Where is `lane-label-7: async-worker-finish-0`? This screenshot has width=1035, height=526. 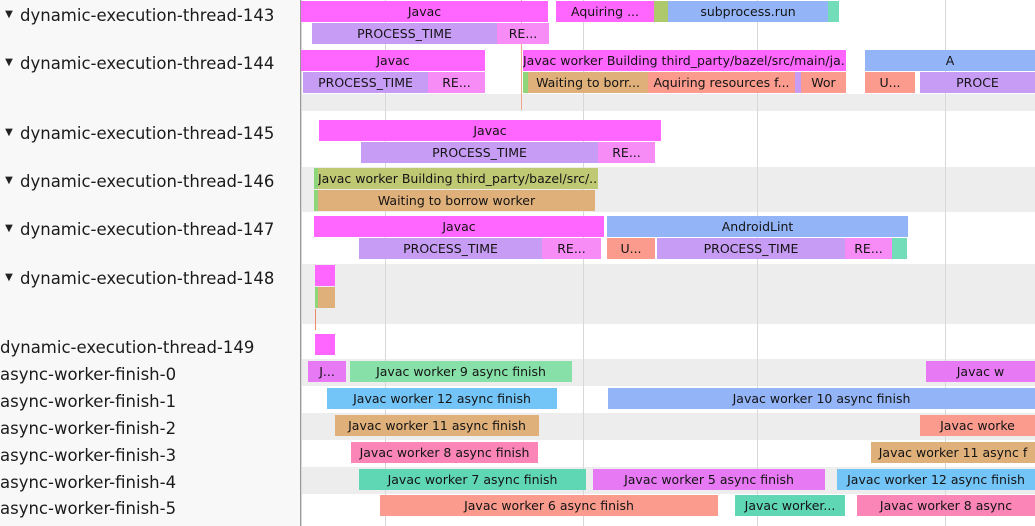
lane-label-7: async-worker-finish-0 is located at coordinates (147, 374).